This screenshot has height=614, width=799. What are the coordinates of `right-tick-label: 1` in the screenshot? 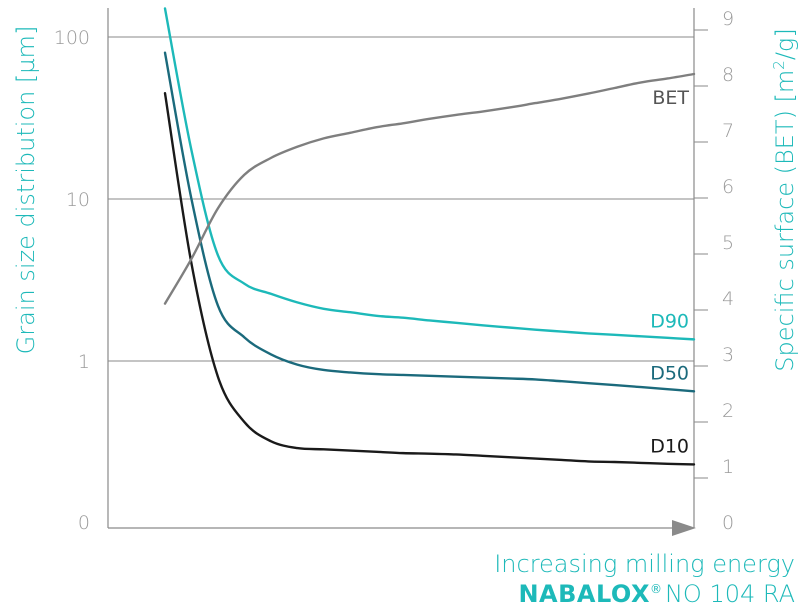 It's located at (728, 467).